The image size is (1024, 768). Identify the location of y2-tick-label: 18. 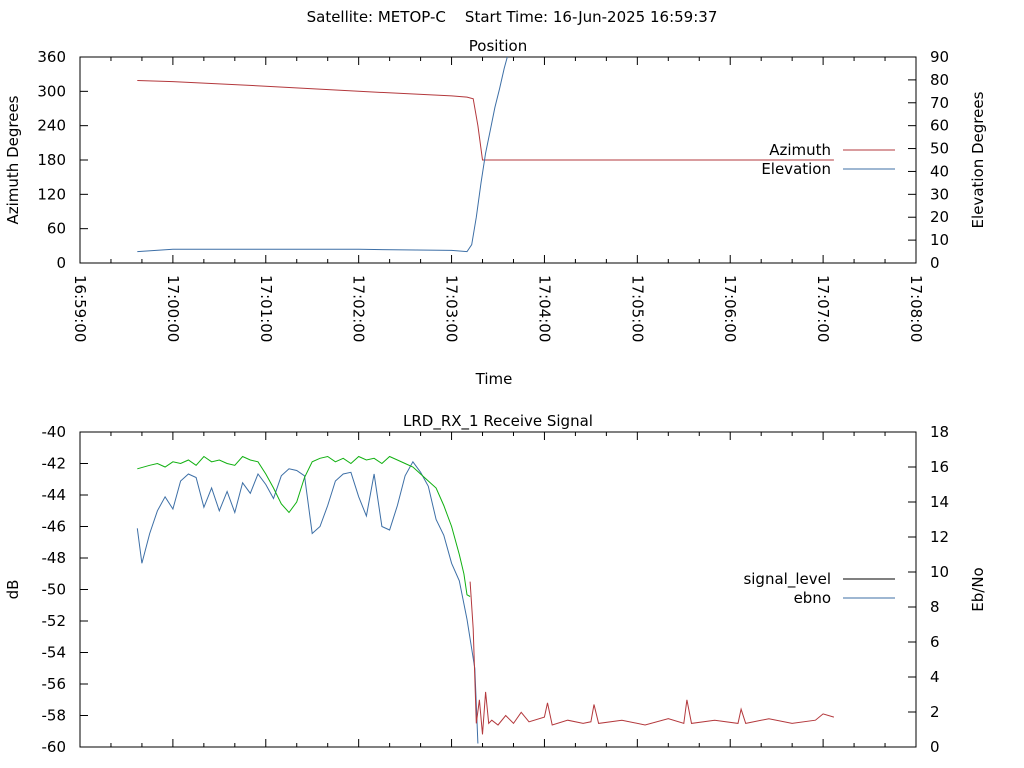
(939, 432).